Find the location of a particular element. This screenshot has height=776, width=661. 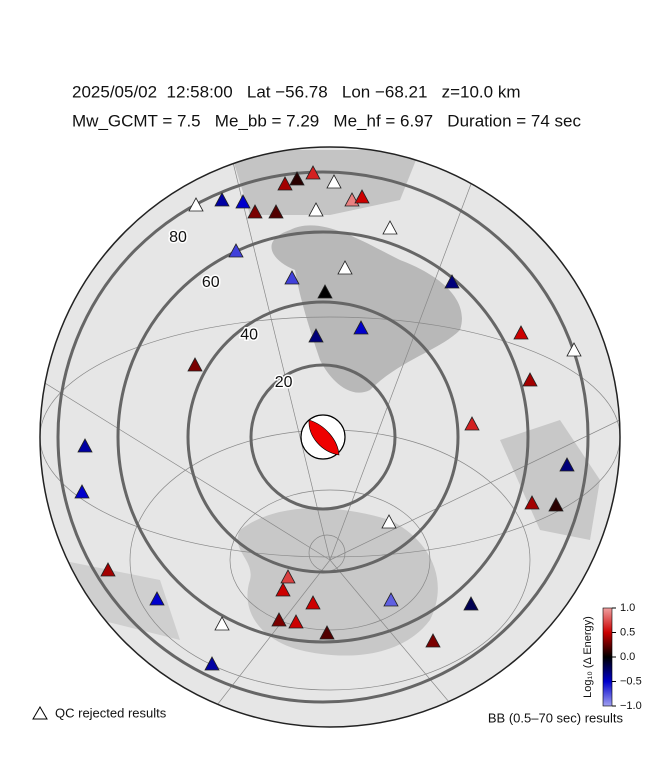

colorbar-tick-label: 1.0 is located at coordinates (627, 608).